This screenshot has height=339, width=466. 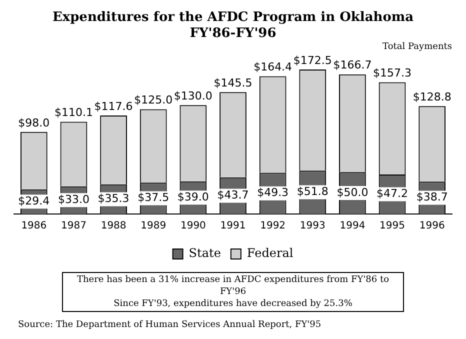 What do you see at coordinates (153, 226) in the screenshot?
I see `x-tick-label: 1989` at bounding box center [153, 226].